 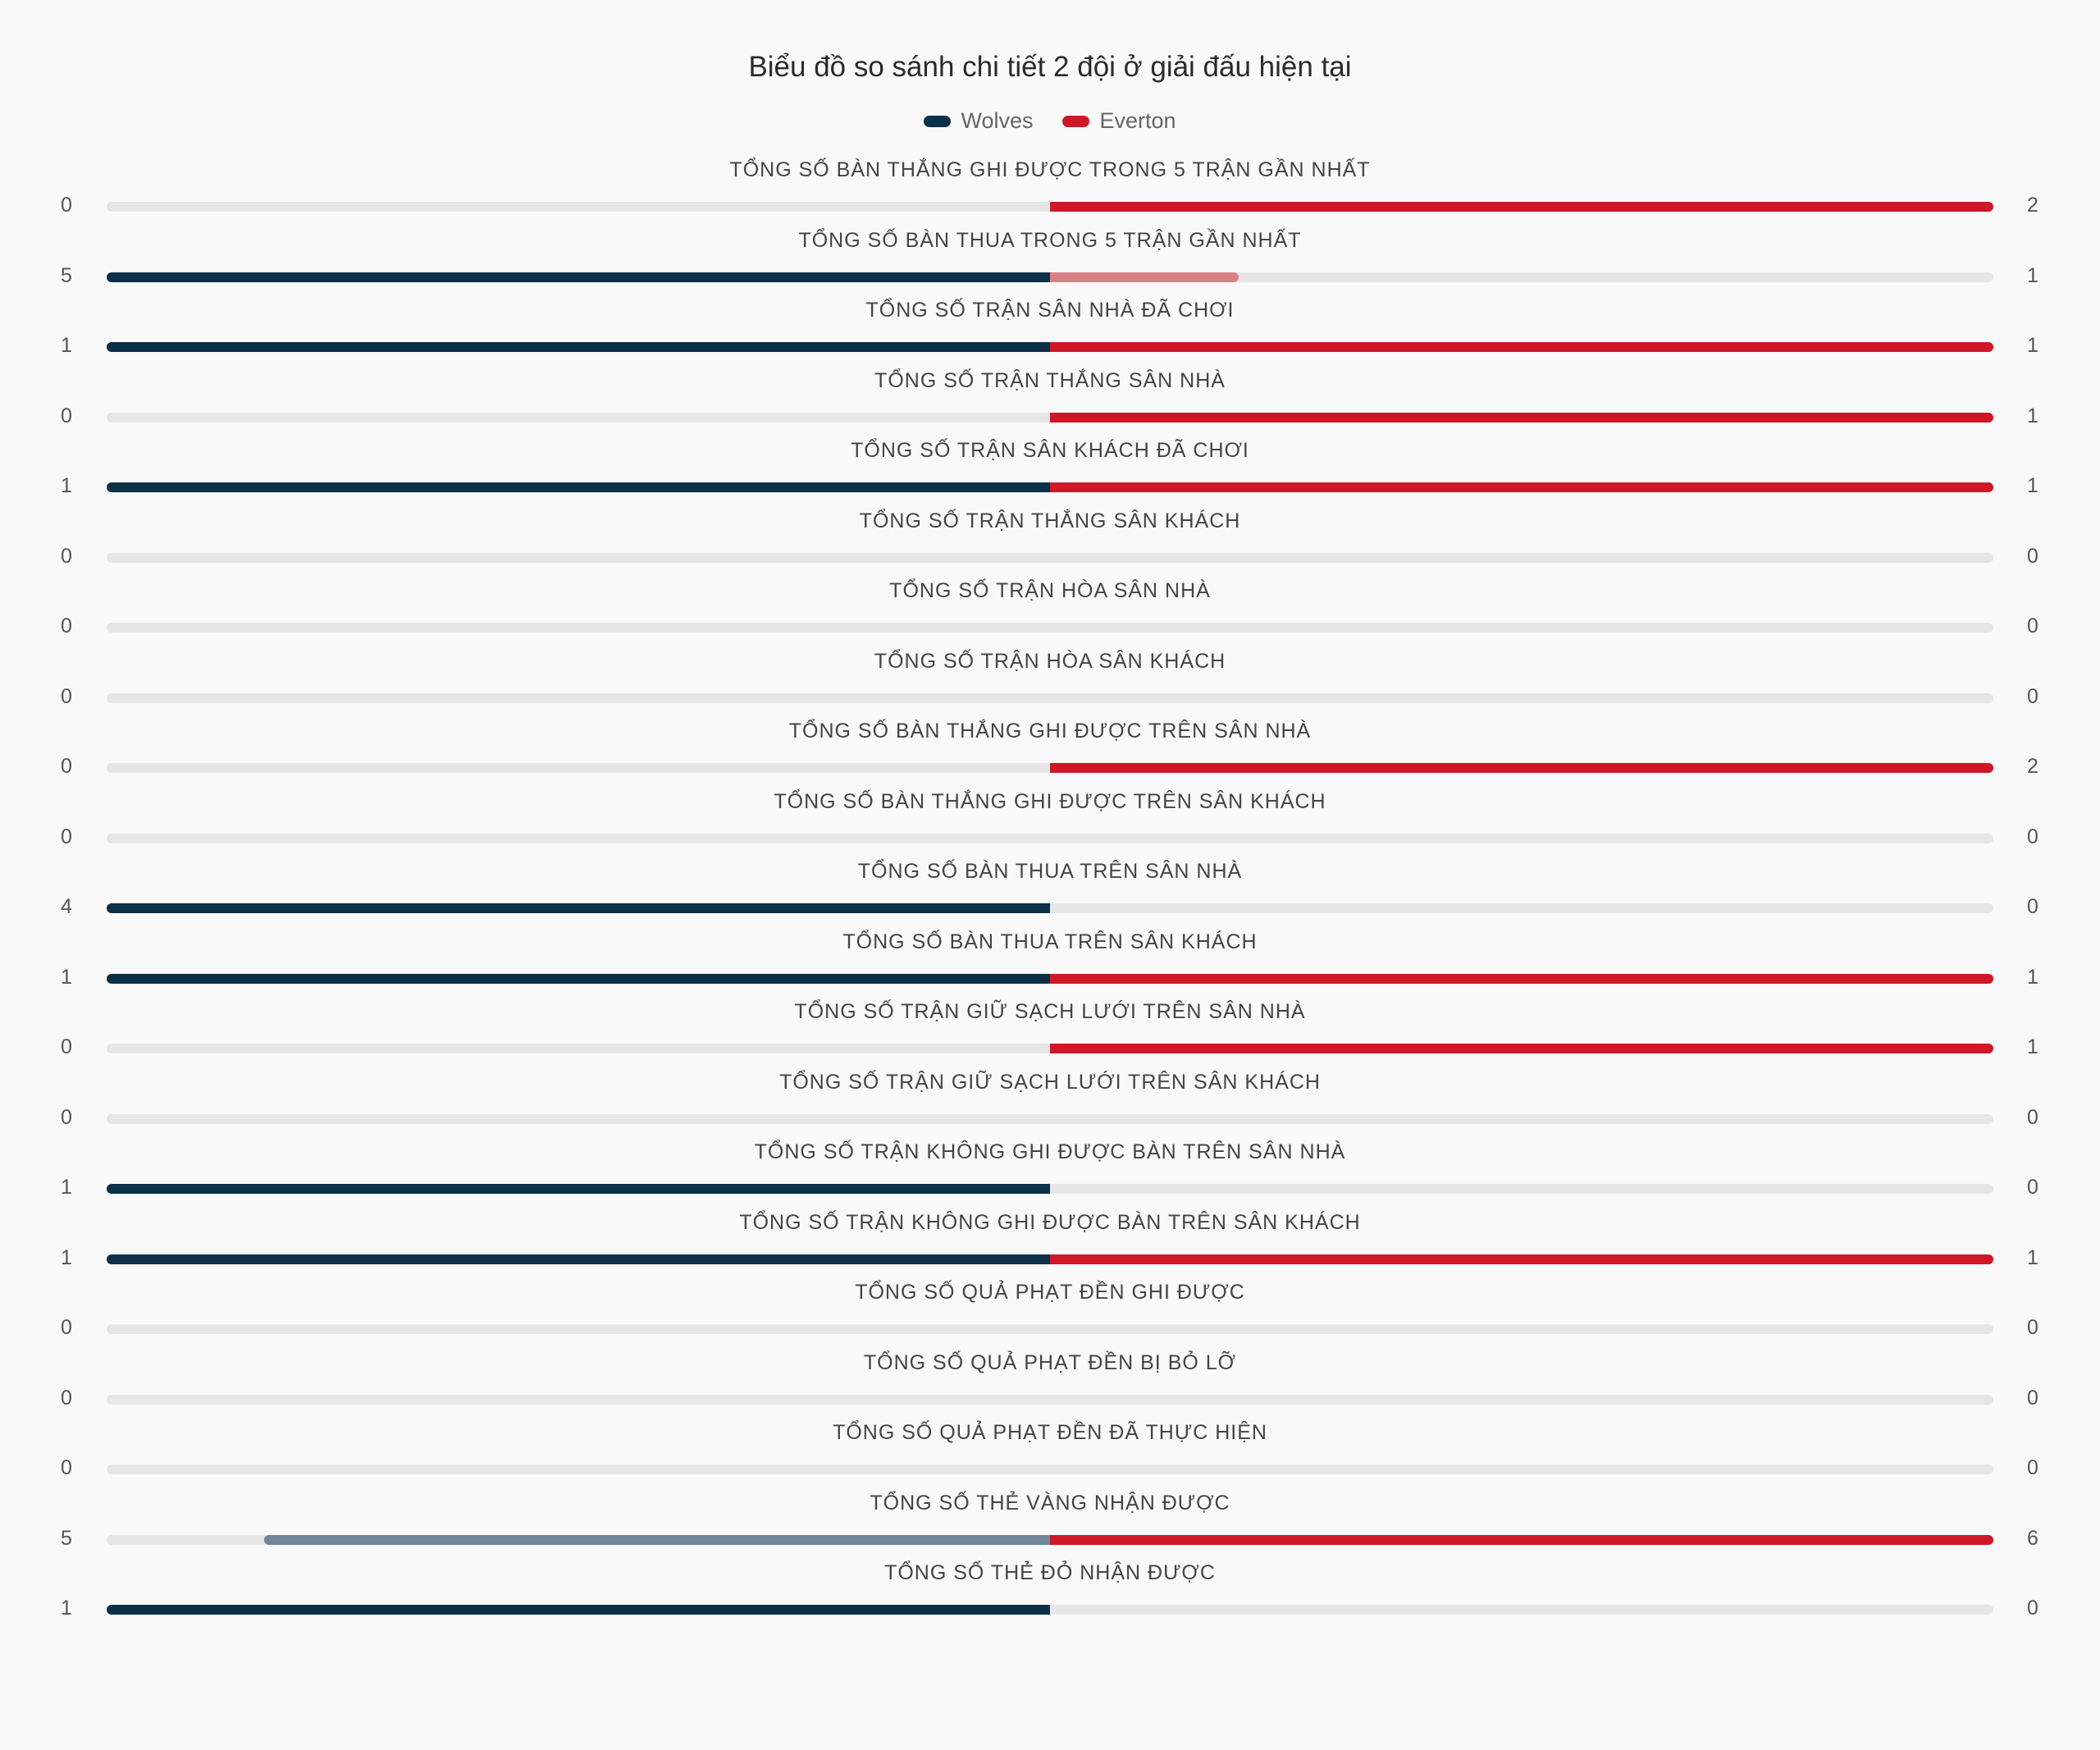 I want to click on row-label: TỔNG SỐ THẺ VÀNG NHẬN ĐƯỢC, so click(x=1050, y=1503).